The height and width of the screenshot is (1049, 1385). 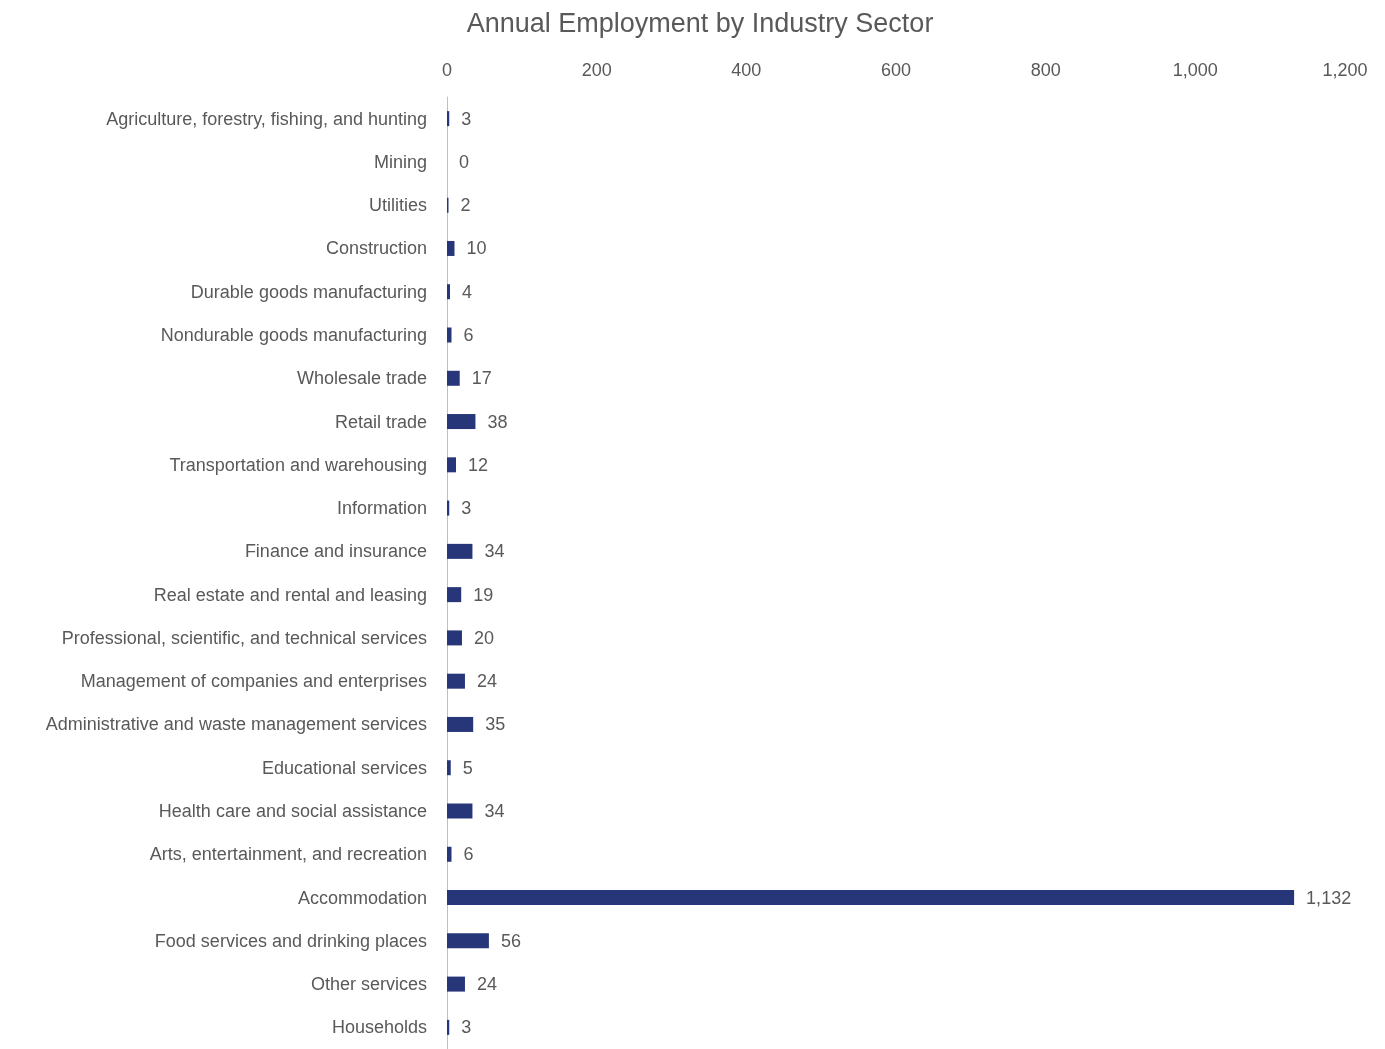 I want to click on y-tick-label: Transportation and warehousing, so click(x=298, y=464).